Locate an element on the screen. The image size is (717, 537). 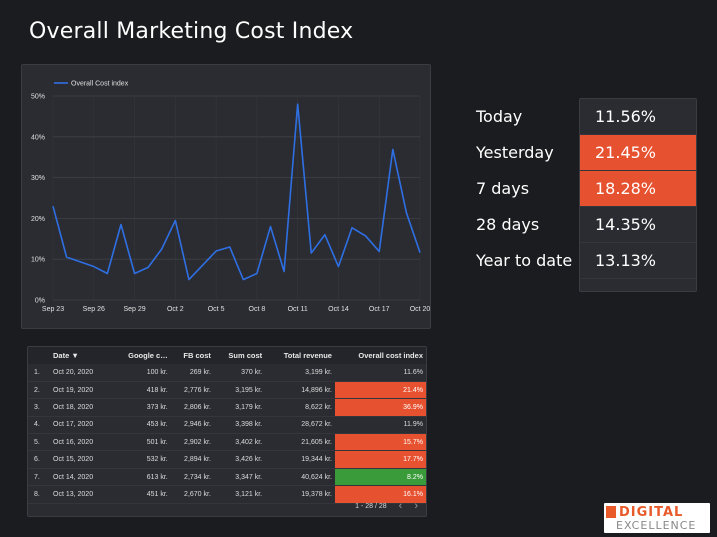
digital-excellence-logo: DIGITAL EXCELLENCE is located at coordinates (657, 518).